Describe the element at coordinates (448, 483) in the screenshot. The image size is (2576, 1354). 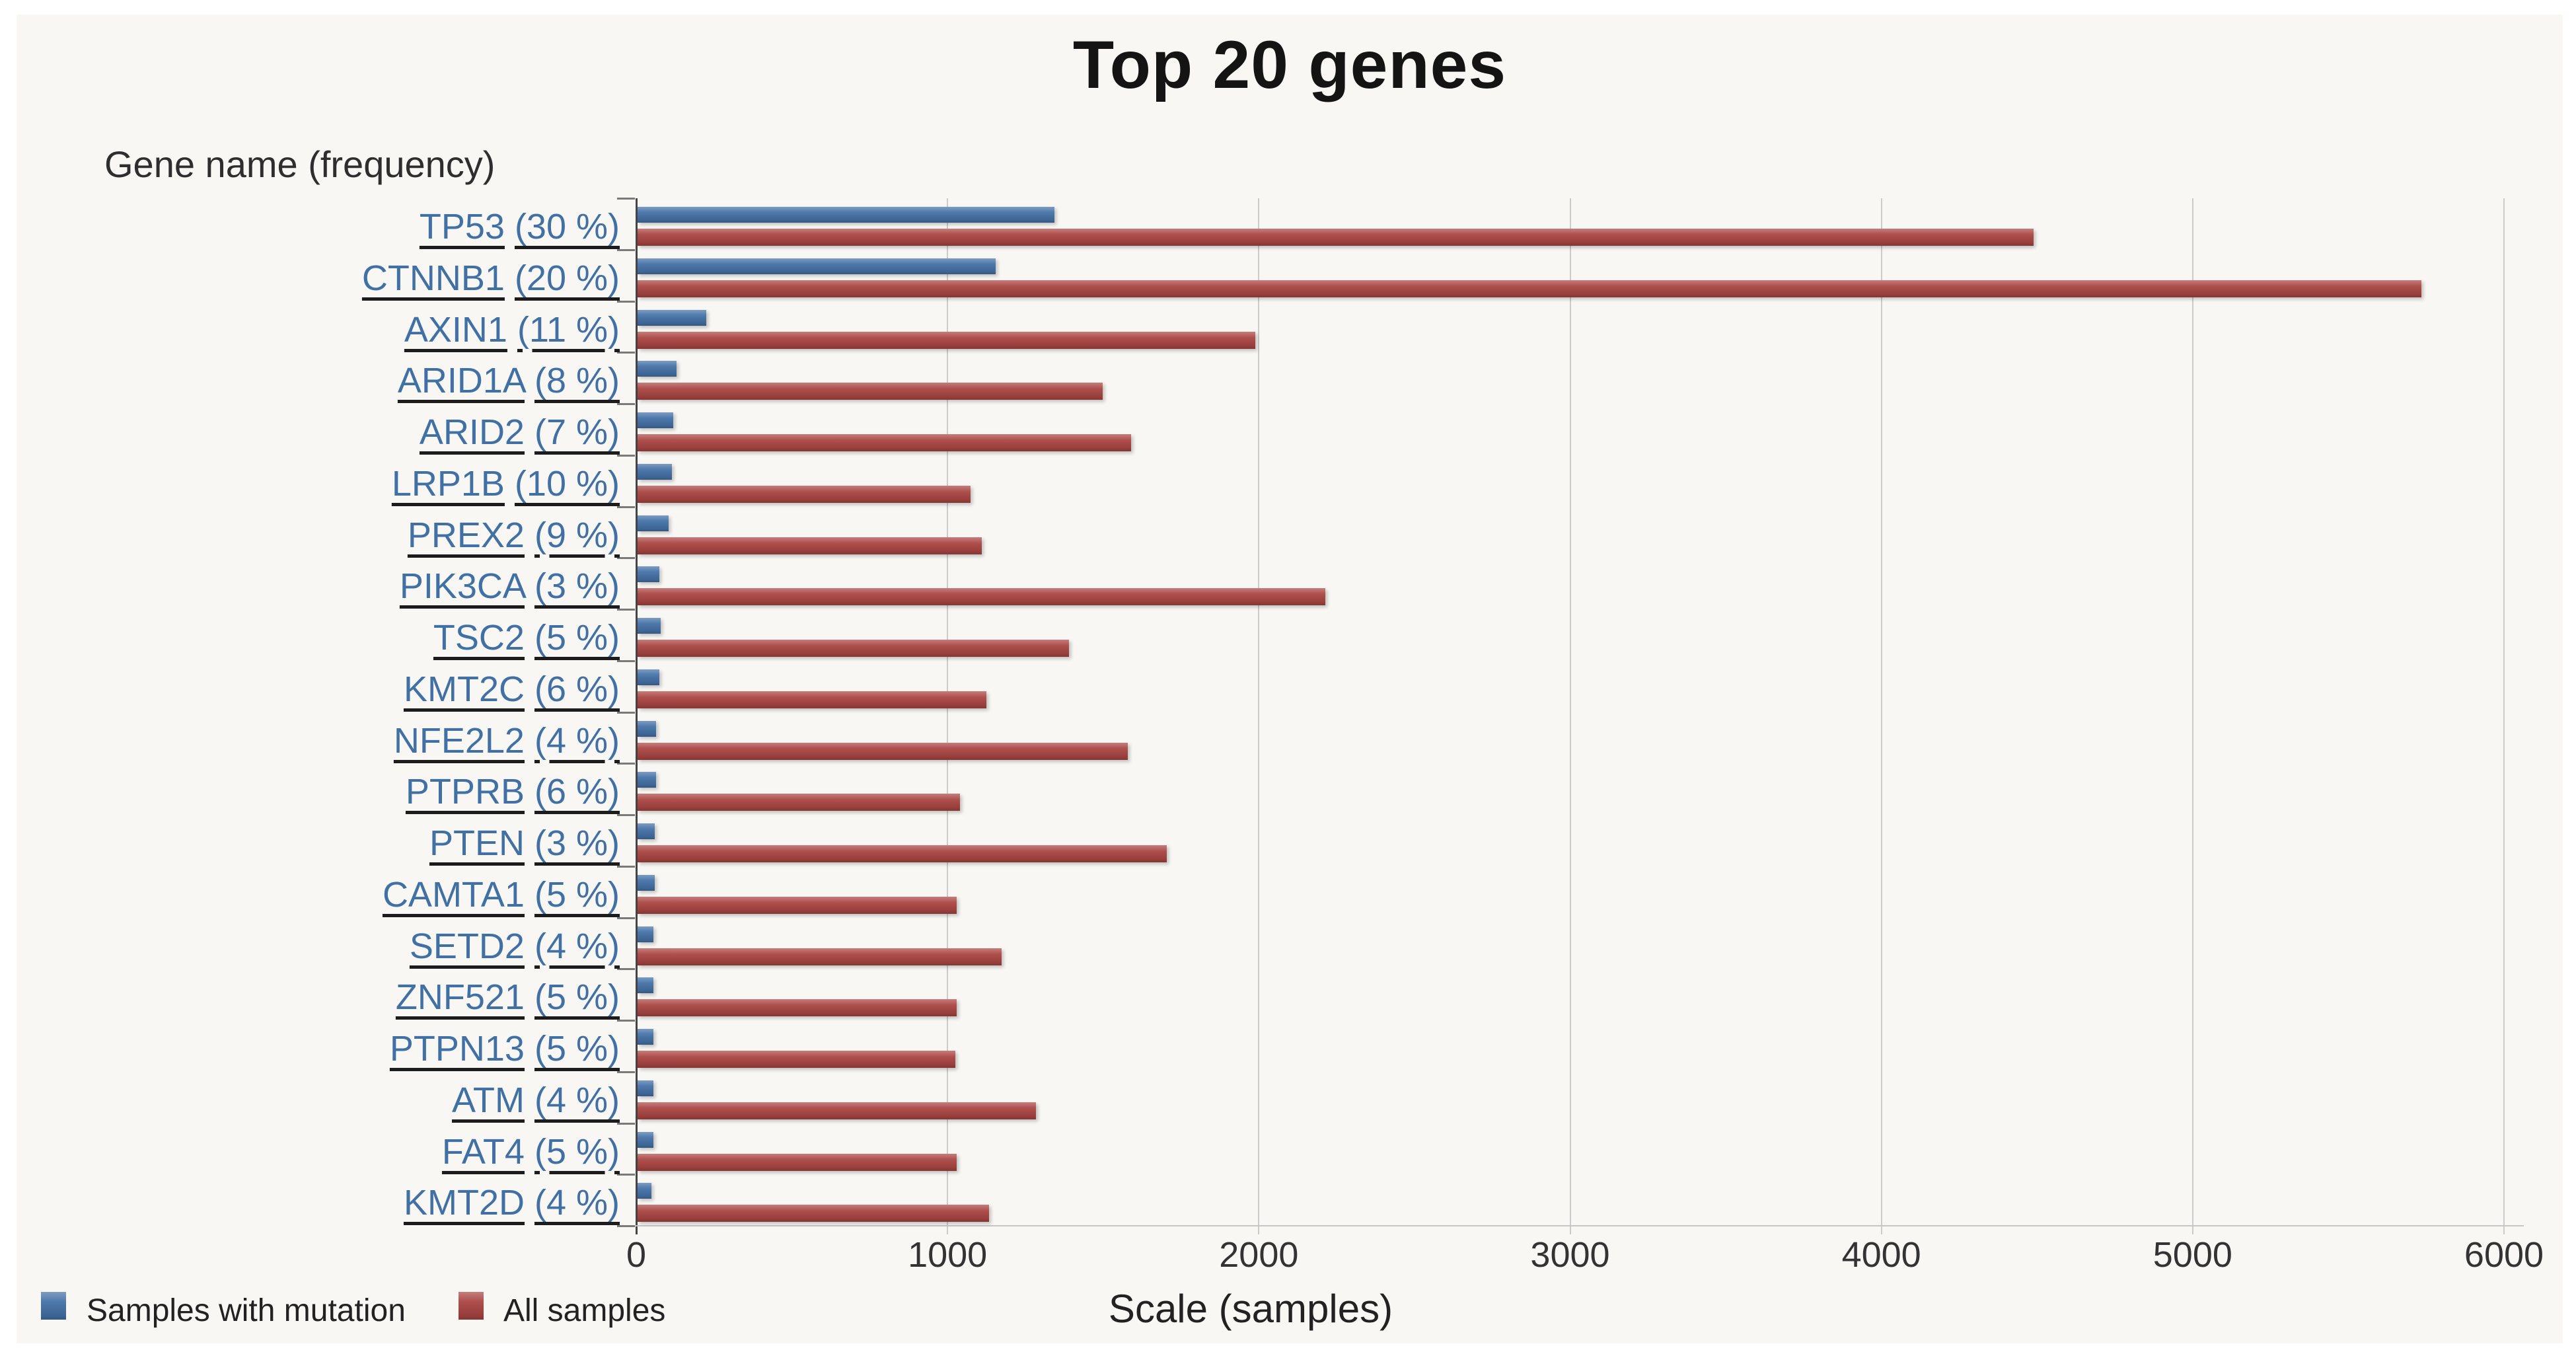
I see `gene-name: LRP1B` at that location.